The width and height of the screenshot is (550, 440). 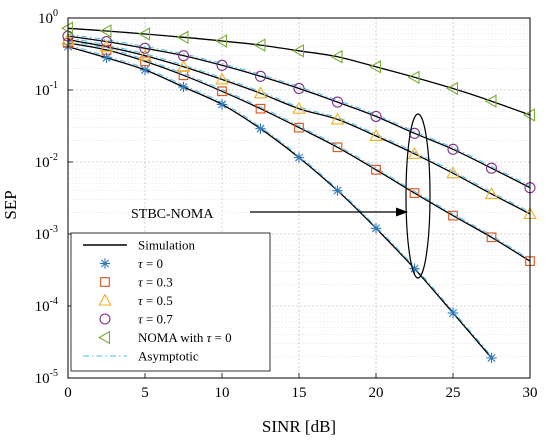 What do you see at coordinates (299, 393) in the screenshot?
I see `x-tick-label: 15` at bounding box center [299, 393].